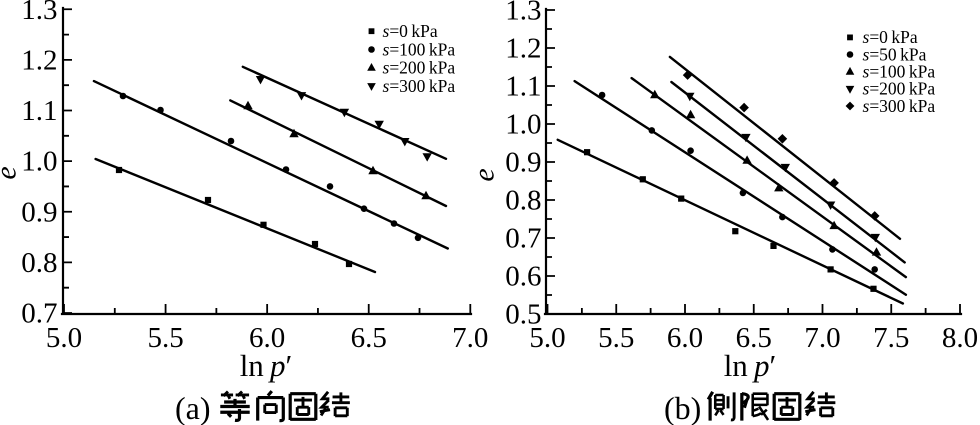 Image resolution: width=980 pixels, height=425 pixels. Describe the element at coordinates (193, 407) in the screenshot. I see `svg-text: (a)` at that location.